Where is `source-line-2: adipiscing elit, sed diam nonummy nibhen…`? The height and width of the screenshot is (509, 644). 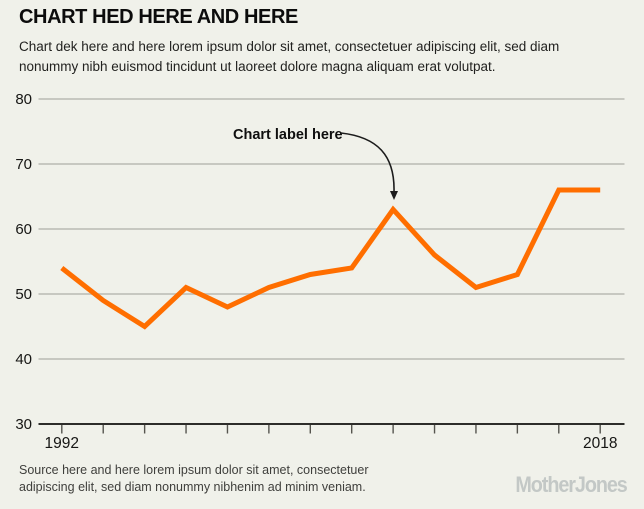
source-line-2: adipiscing elit, sed diam nonummy nibhen… is located at coordinates (192, 487).